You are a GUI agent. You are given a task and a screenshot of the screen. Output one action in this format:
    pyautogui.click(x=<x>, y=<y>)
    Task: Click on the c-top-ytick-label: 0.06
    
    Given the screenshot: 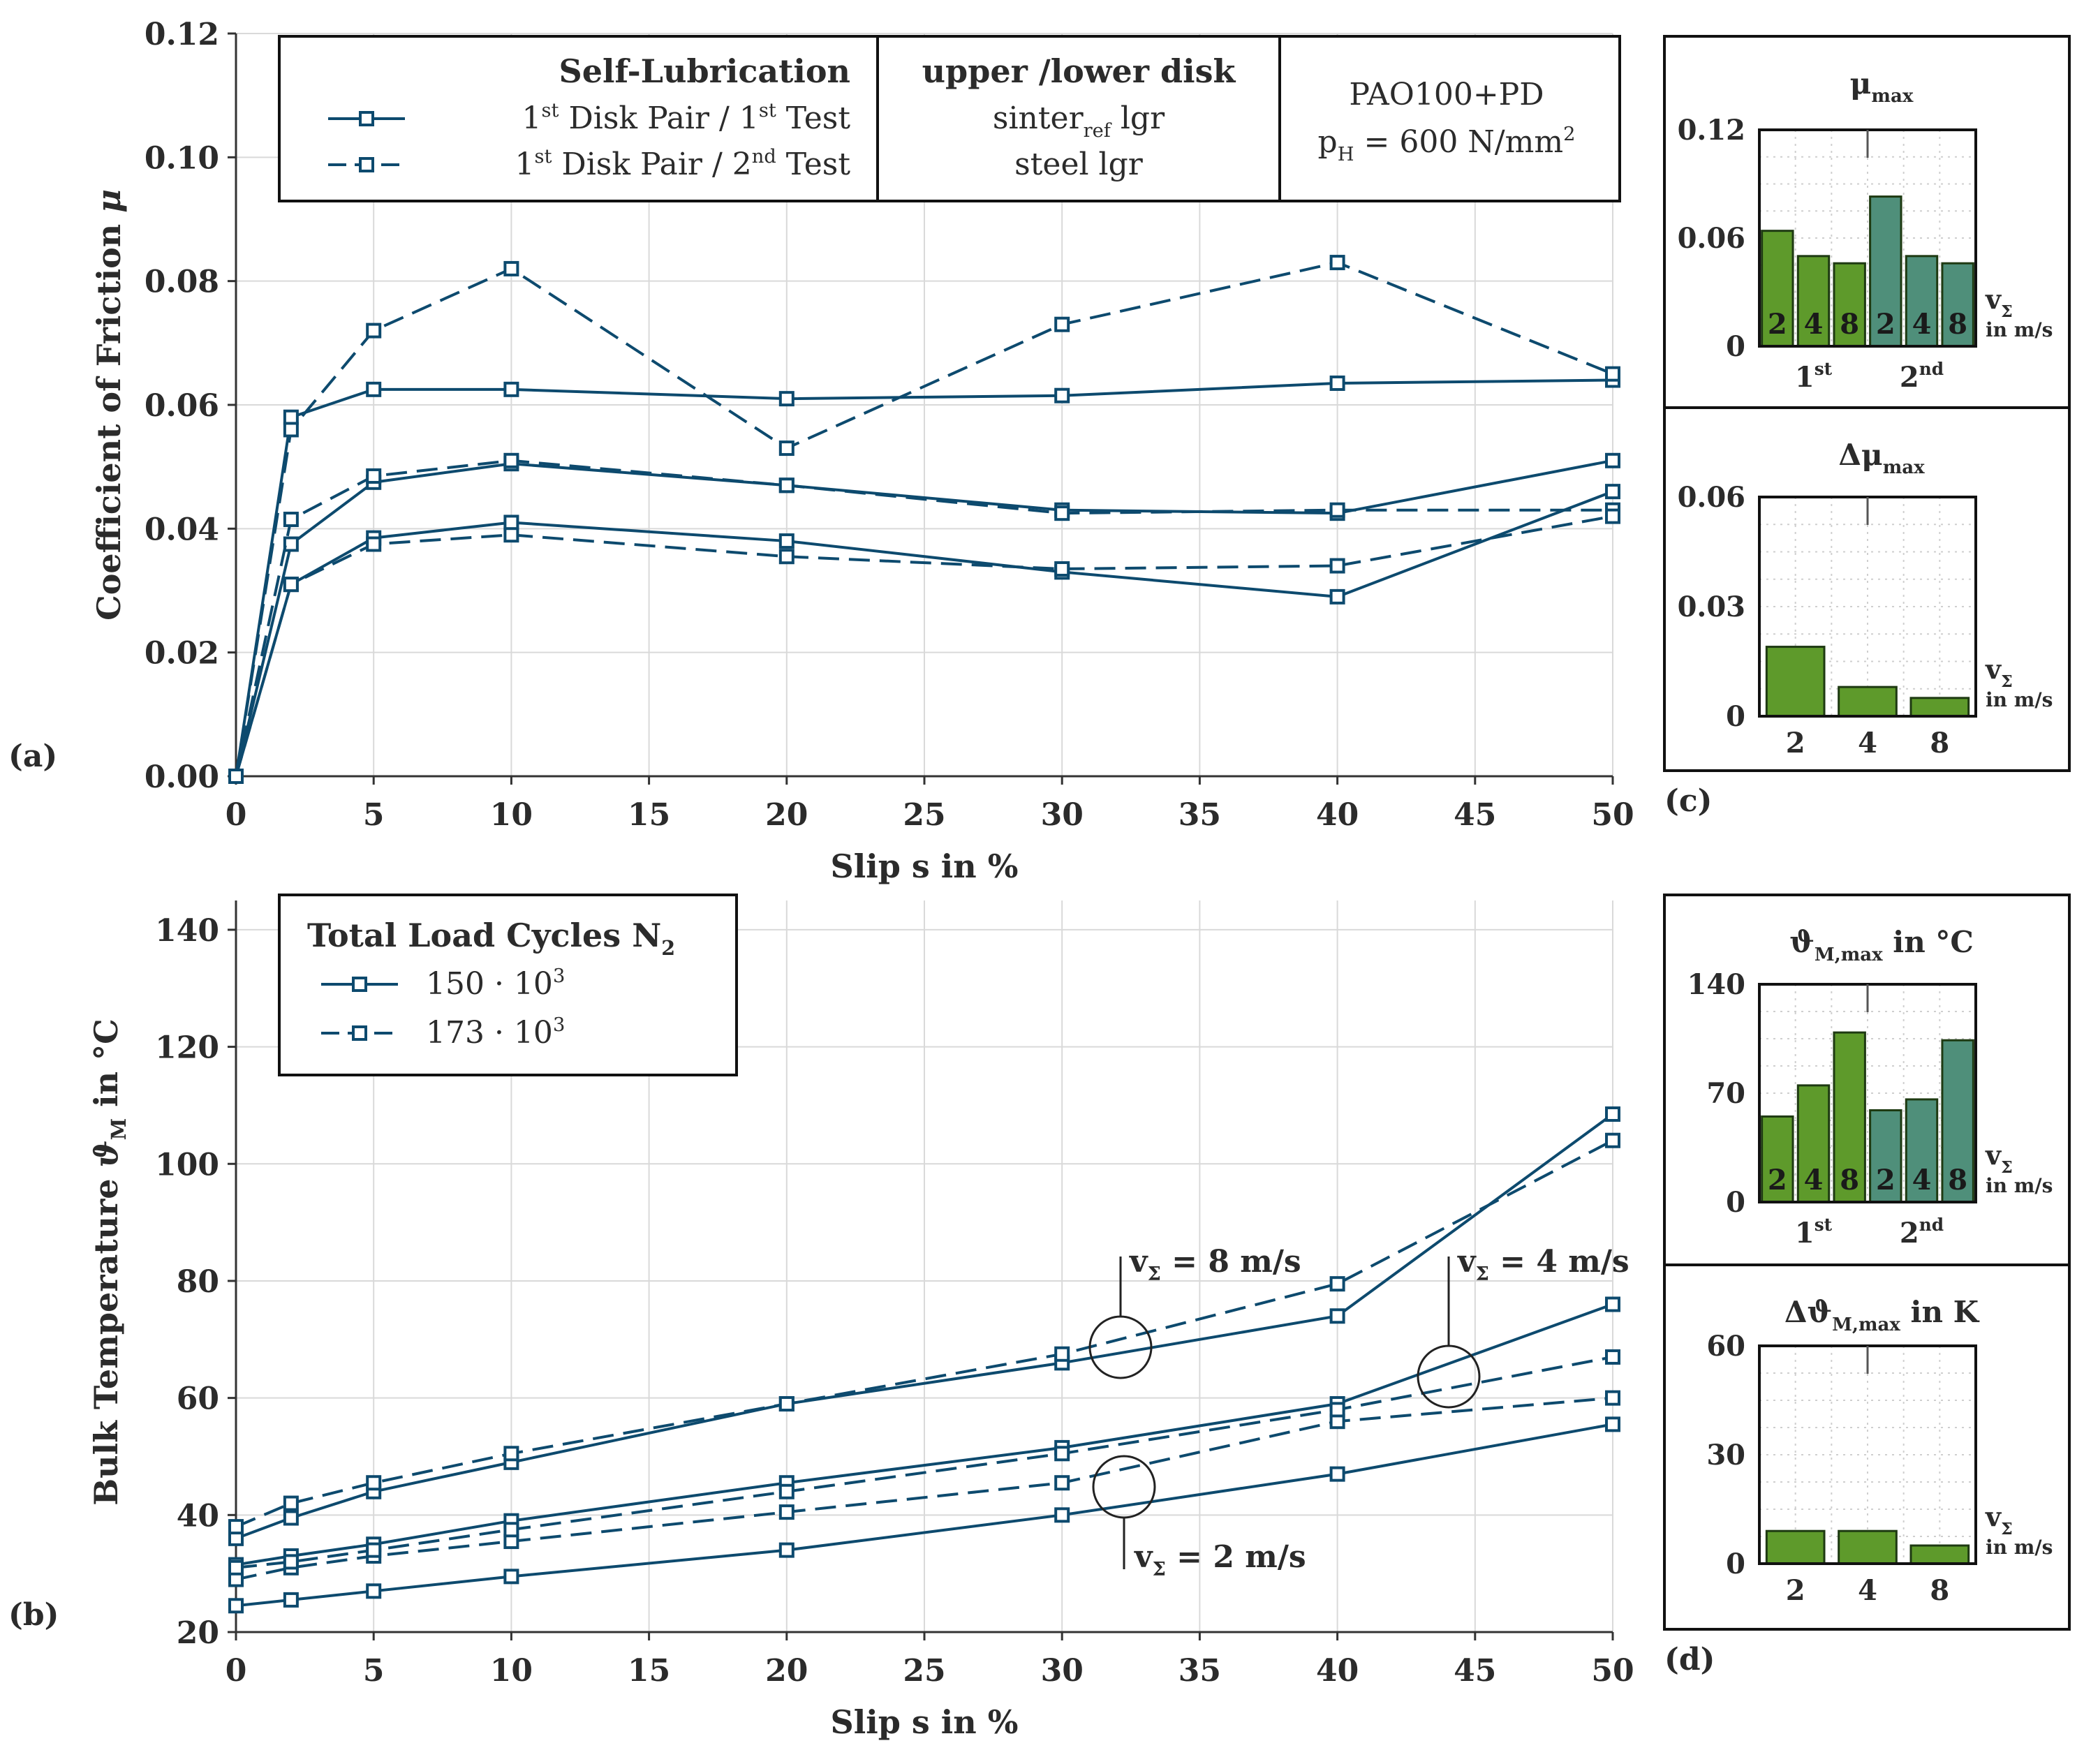 What is the action you would take?
    pyautogui.click(x=1711, y=238)
    